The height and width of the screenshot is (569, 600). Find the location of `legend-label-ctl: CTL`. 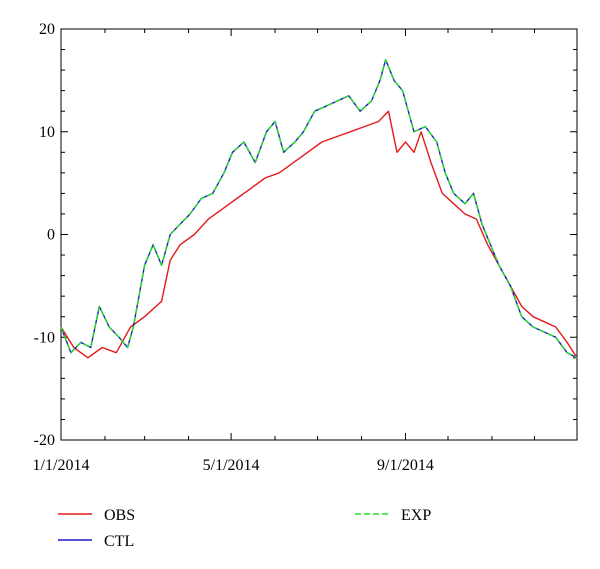

legend-label-ctl: CTL is located at coordinates (119, 541).